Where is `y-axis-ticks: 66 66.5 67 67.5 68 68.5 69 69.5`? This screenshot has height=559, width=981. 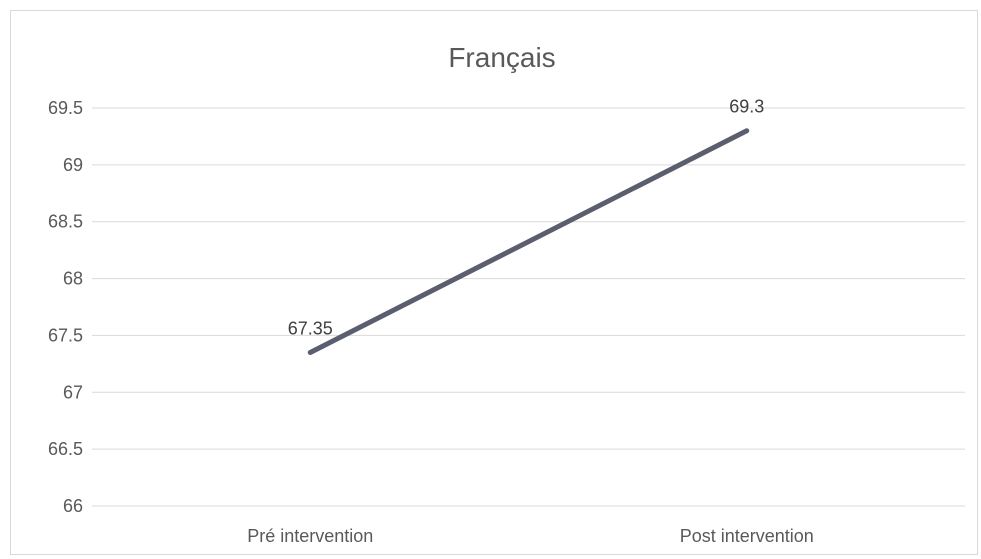
y-axis-ticks: 66 66.5 67 67.5 68 68.5 69 69.5 is located at coordinates (65, 307).